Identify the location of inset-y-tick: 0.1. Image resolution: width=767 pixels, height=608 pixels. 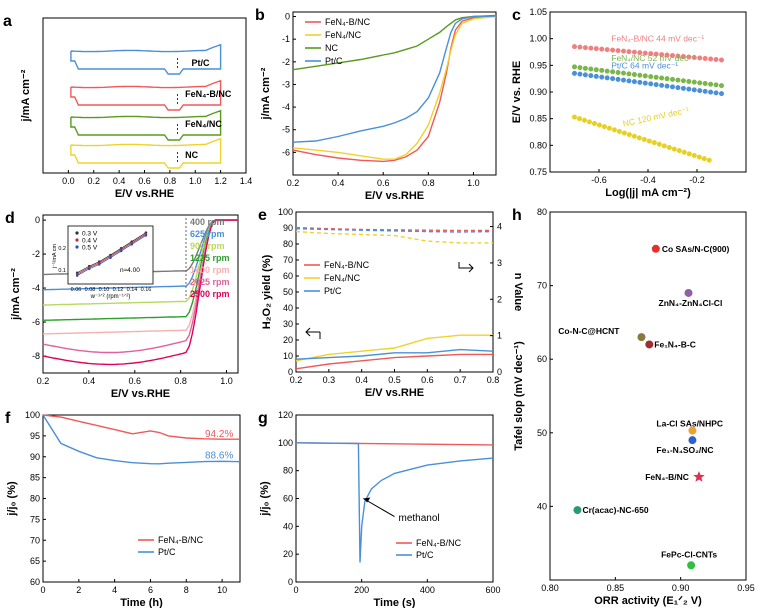
(62, 271).